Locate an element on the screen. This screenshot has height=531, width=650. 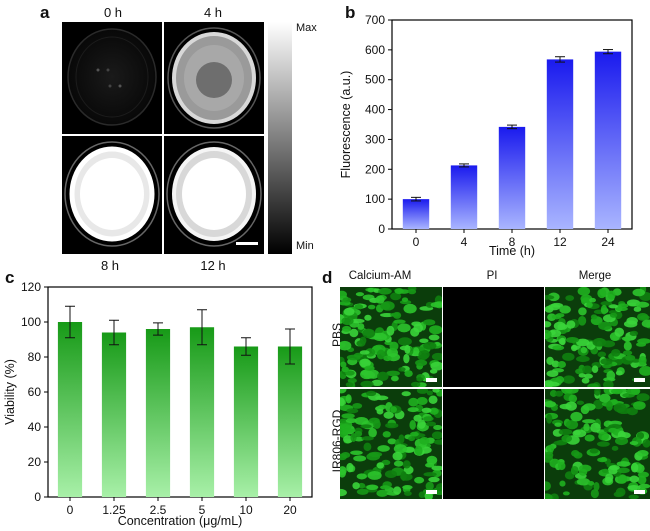
confocal-pbs-merge is located at coordinates (597, 337).